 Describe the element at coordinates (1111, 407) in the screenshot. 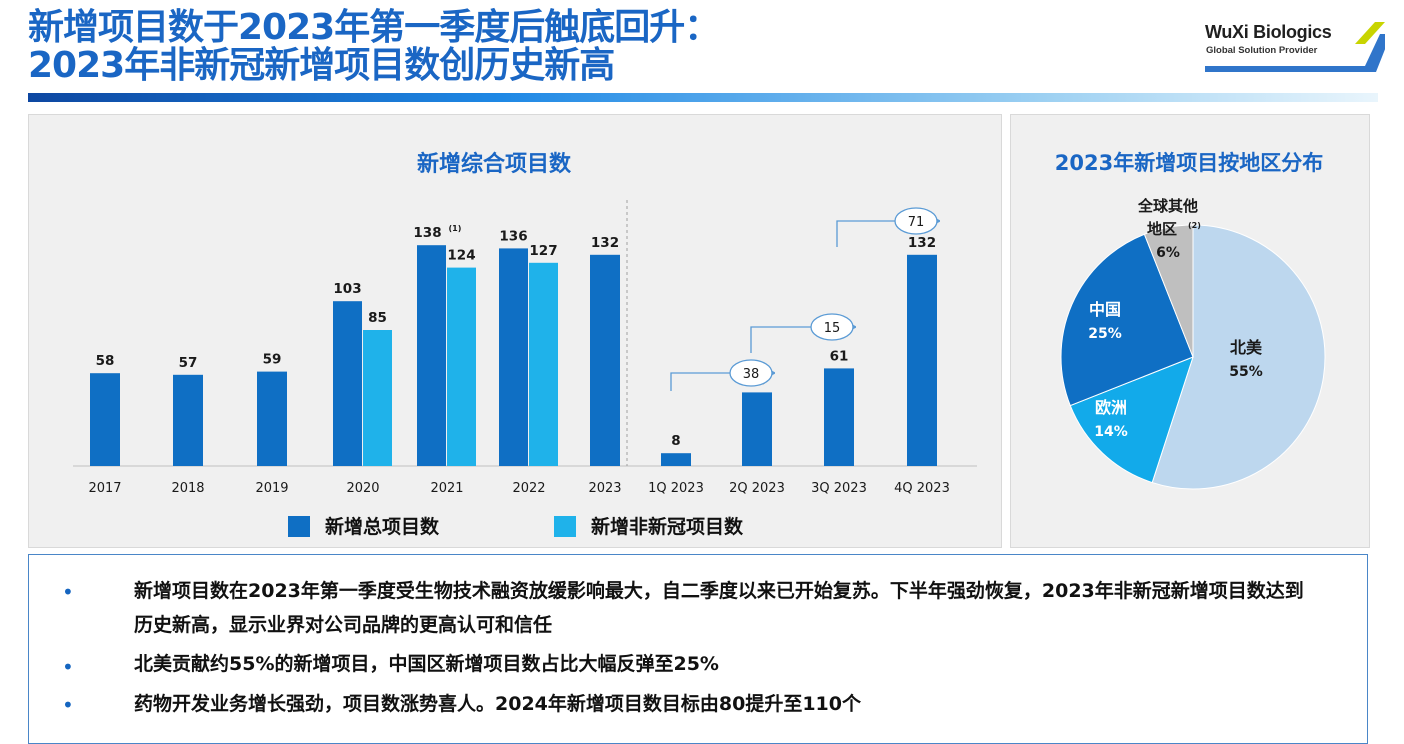

I see `pie-label-1: 欧洲` at that location.